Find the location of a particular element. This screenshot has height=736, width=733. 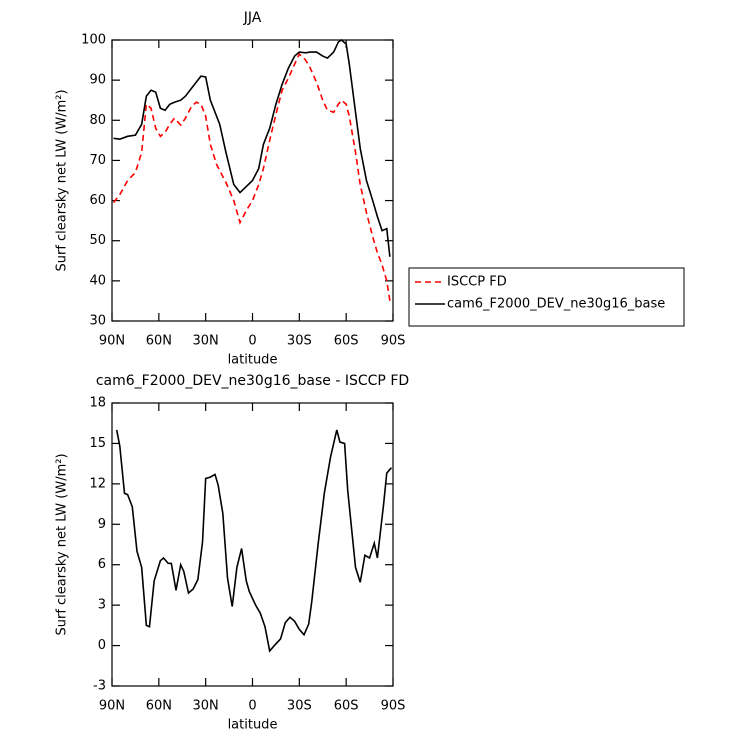

y-tick-label: 100 is located at coordinates (93, 40).